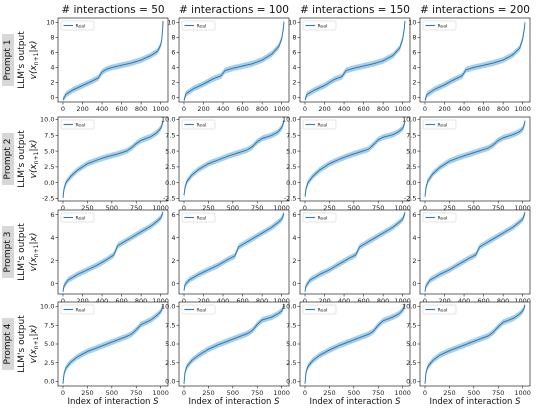 This screenshot has width=538, height=408. I want to click on panel-r3c3: 0 200 400 600 800 1000 0 2 4 6 Real, so click(351, 257).